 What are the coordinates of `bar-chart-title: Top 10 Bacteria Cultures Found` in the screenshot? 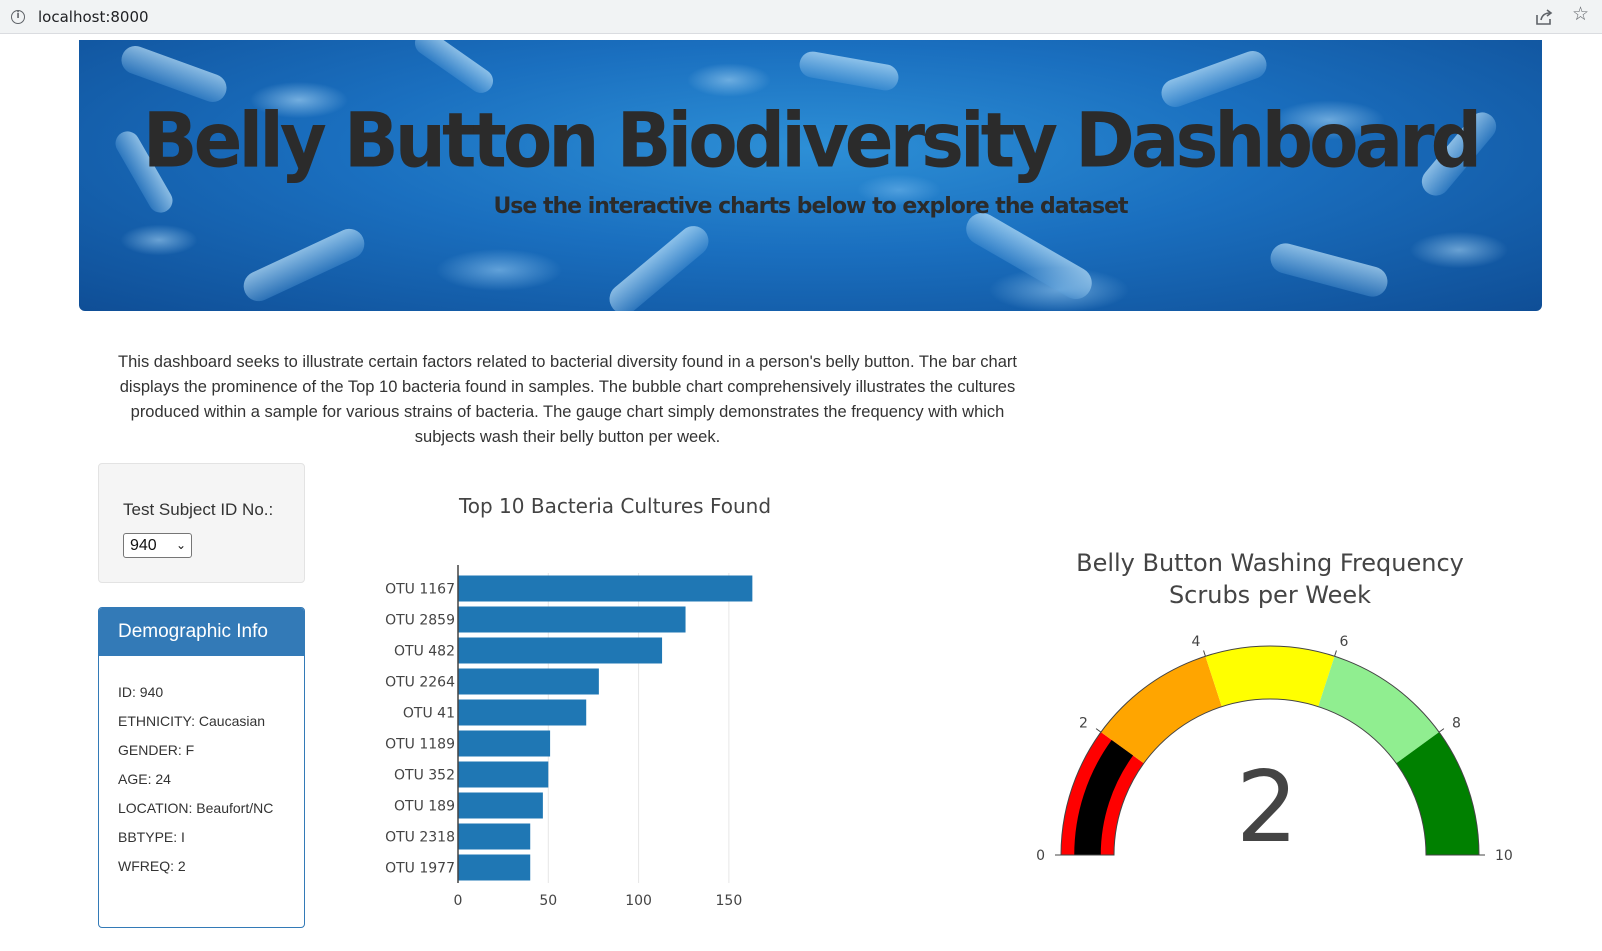 It's located at (614, 506).